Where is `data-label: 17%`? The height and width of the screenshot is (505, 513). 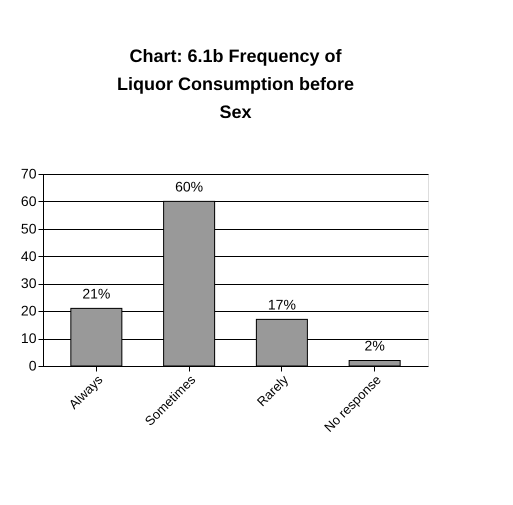 data-label: 17% is located at coordinates (282, 304).